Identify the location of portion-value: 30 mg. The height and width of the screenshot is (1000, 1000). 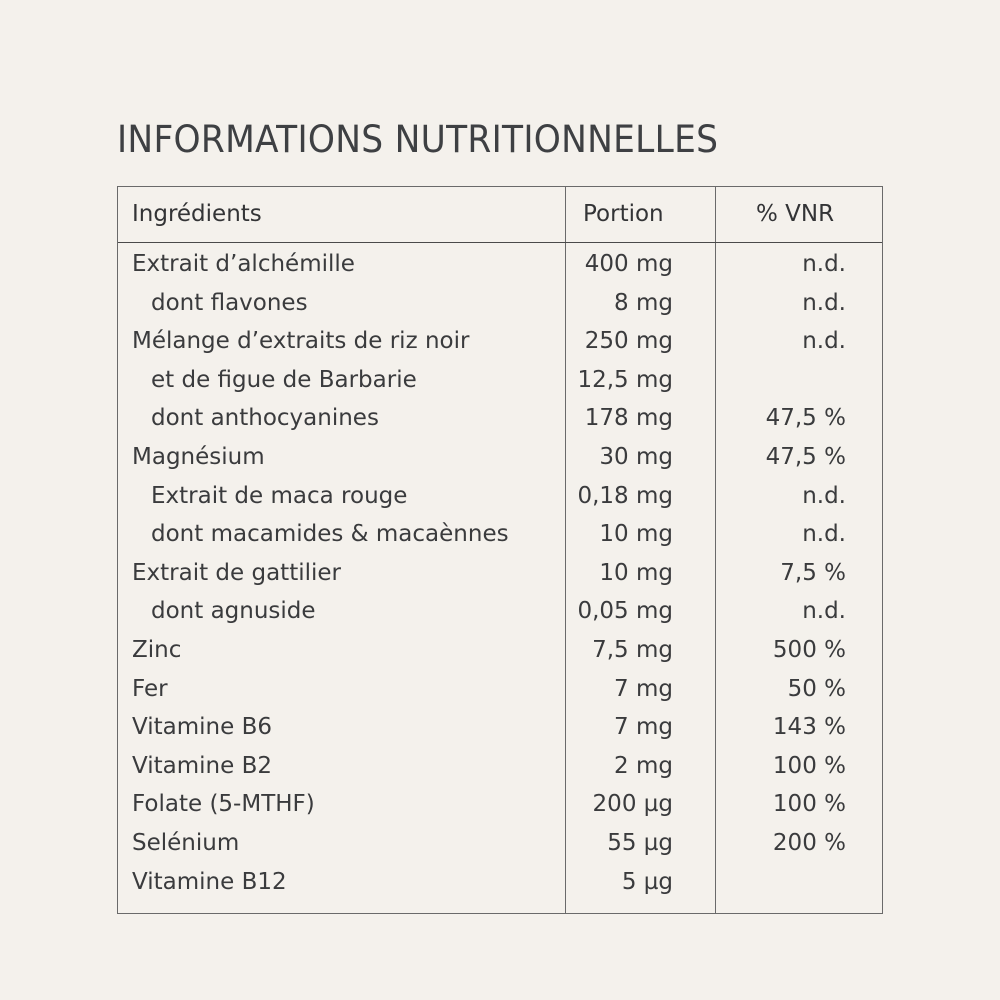
(636, 457).